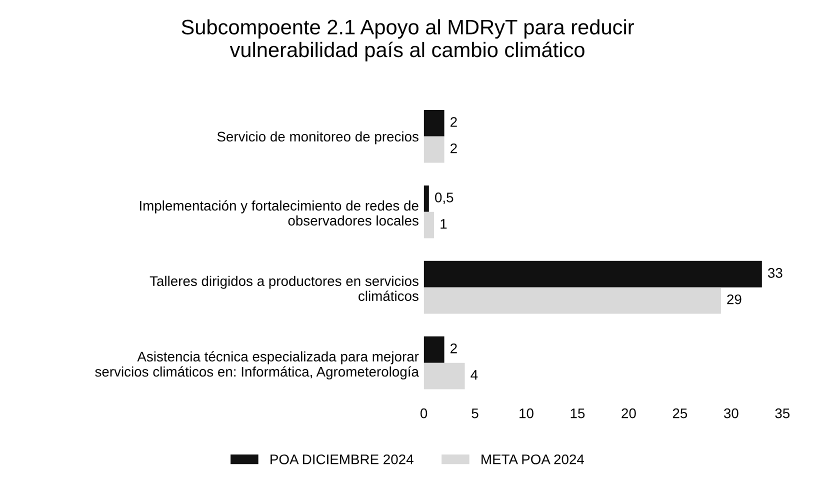  I want to click on data-label: 0,5, so click(444, 198).